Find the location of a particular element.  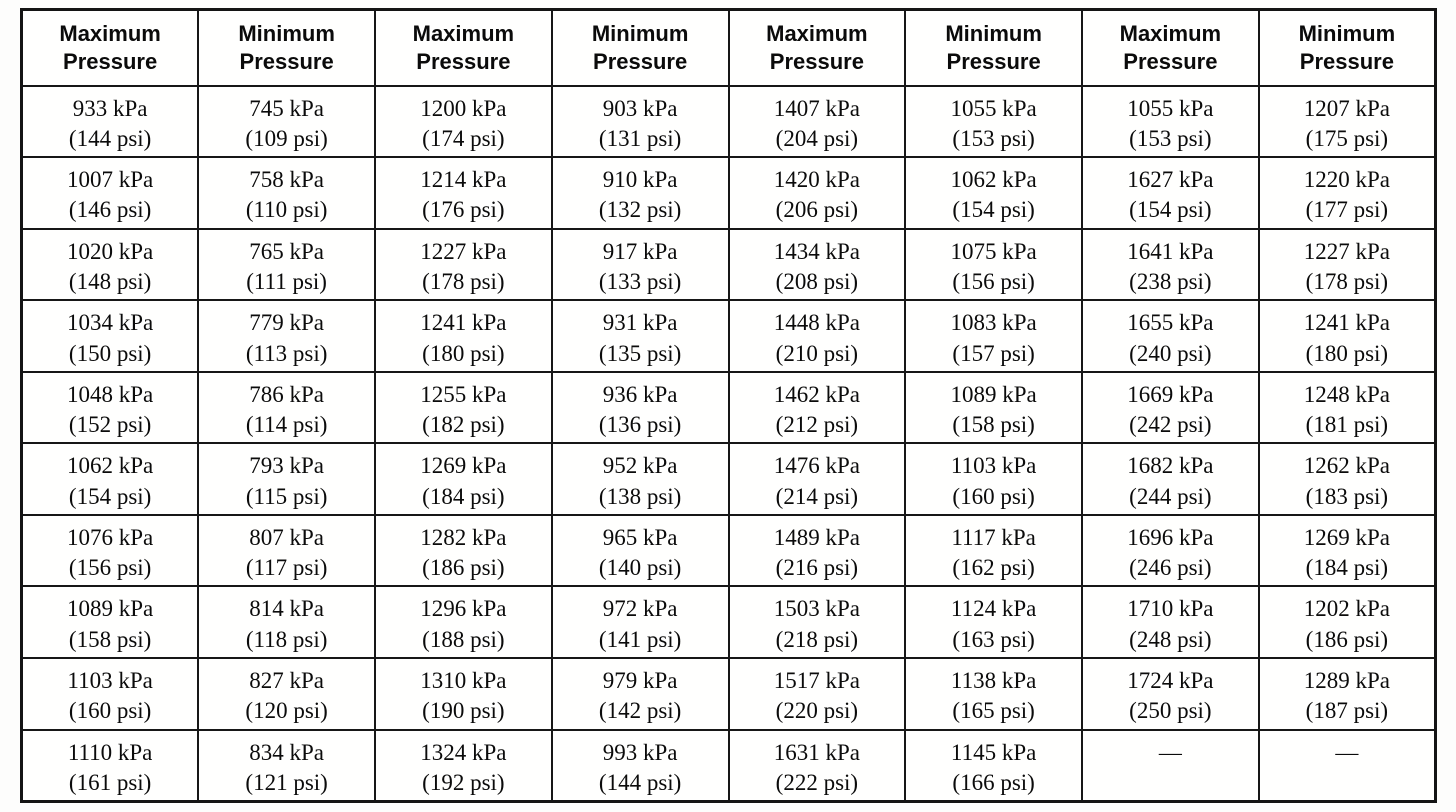

kpa-value: 1076 kPa is located at coordinates (110, 537).